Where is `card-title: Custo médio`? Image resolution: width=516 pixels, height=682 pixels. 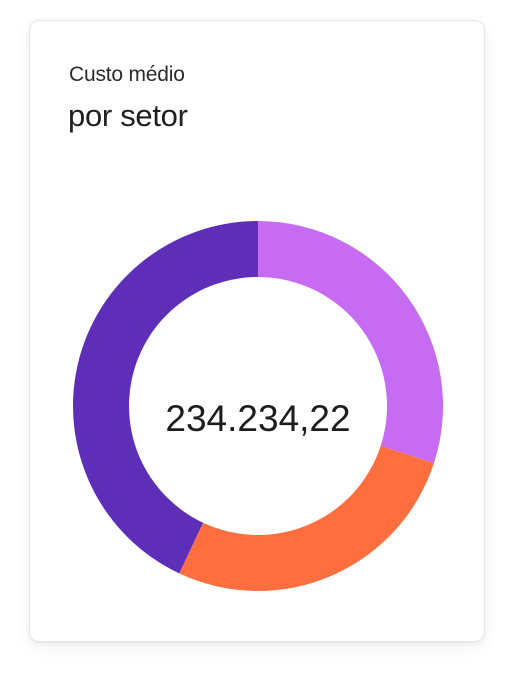 card-title: Custo médio is located at coordinates (127, 74).